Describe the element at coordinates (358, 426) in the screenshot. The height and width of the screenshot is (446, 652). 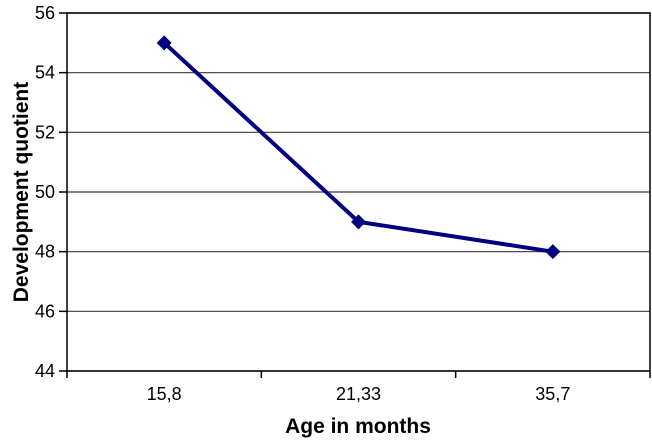
I see `x-axis-title: Age in months` at that location.